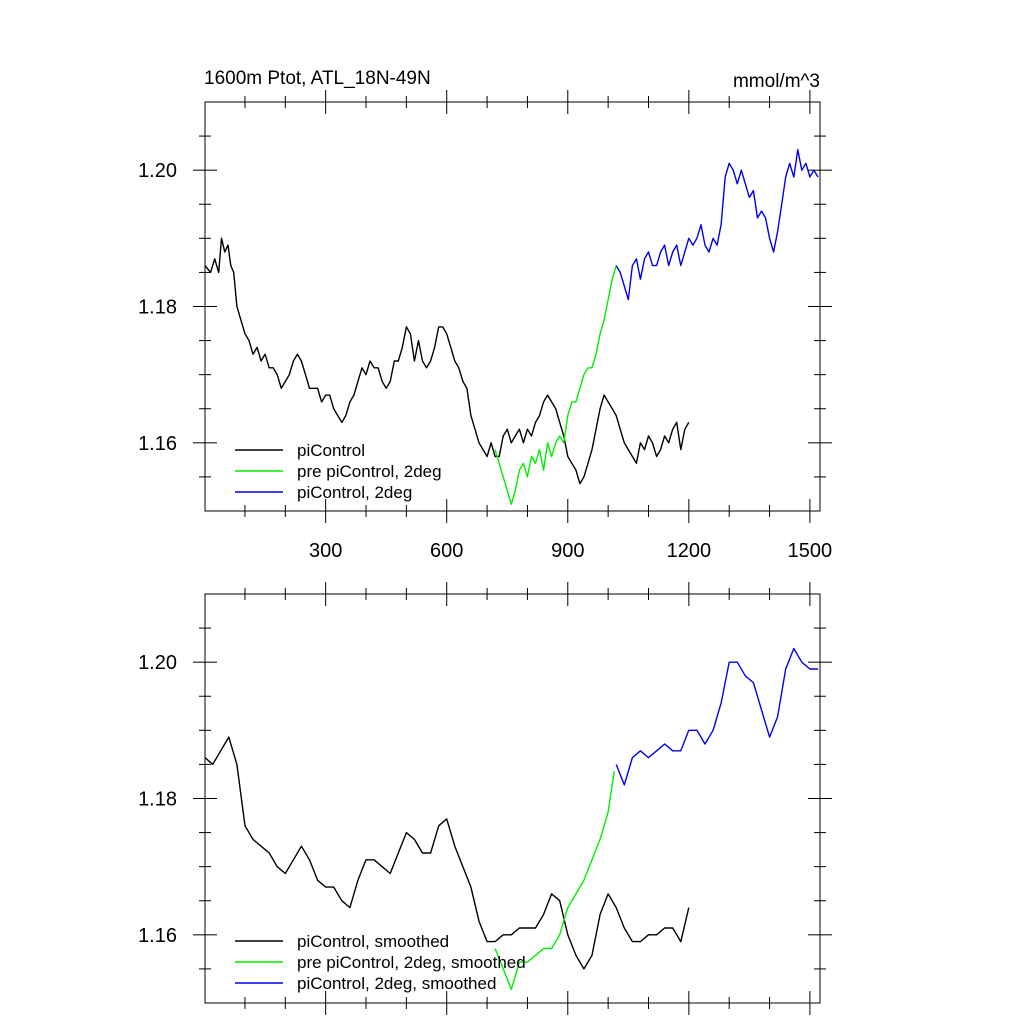 Image resolution: width=1024 pixels, height=1024 pixels. Describe the element at coordinates (411, 962) in the screenshot. I see `legend-label: pre piControl, 2deg, smoothed` at that location.